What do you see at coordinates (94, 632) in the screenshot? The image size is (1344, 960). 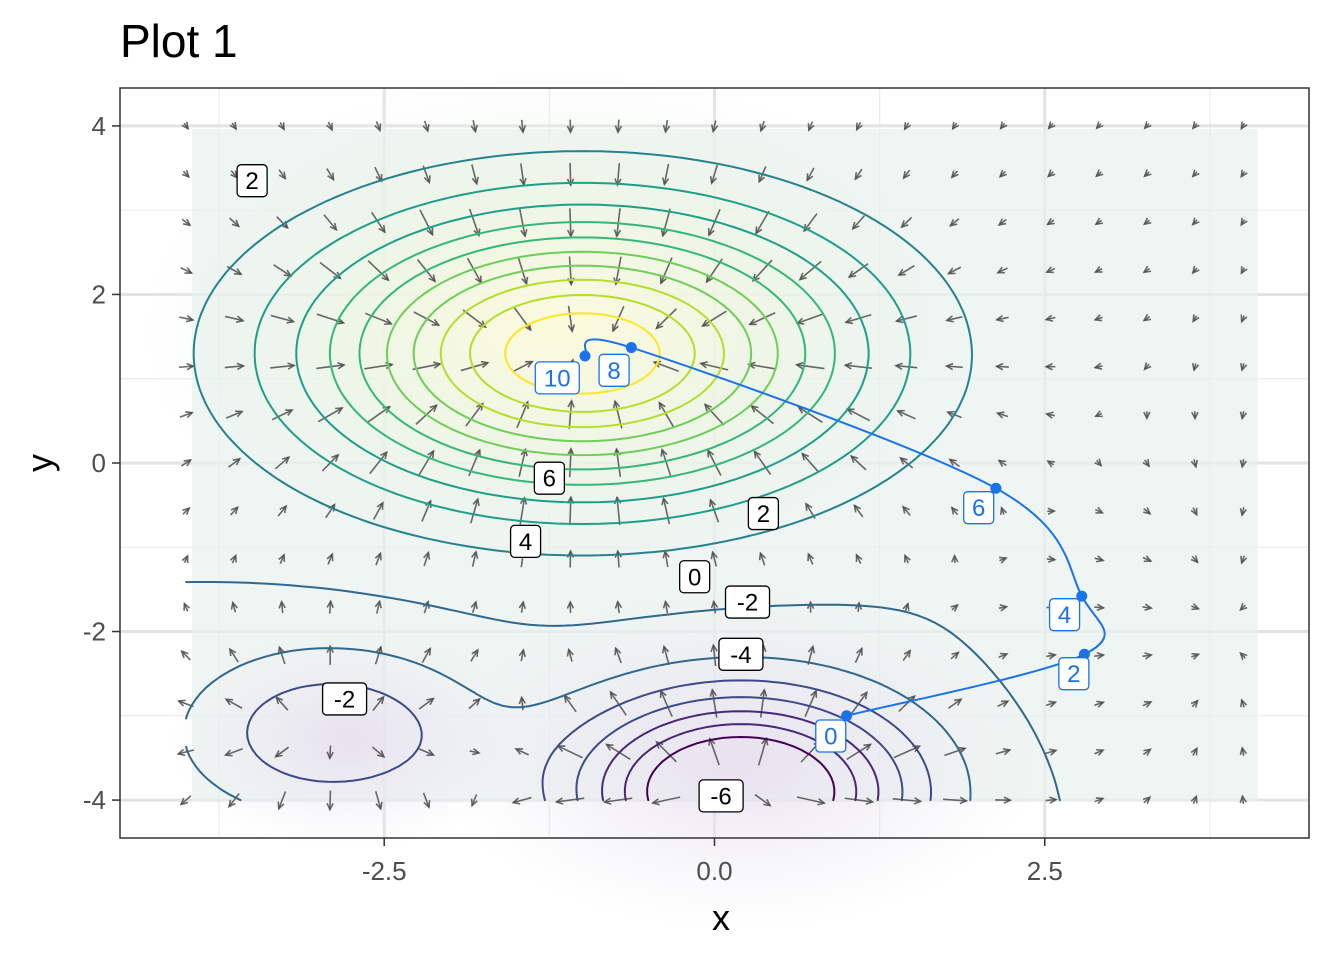 I see `y-tick-label: -2` at bounding box center [94, 632].